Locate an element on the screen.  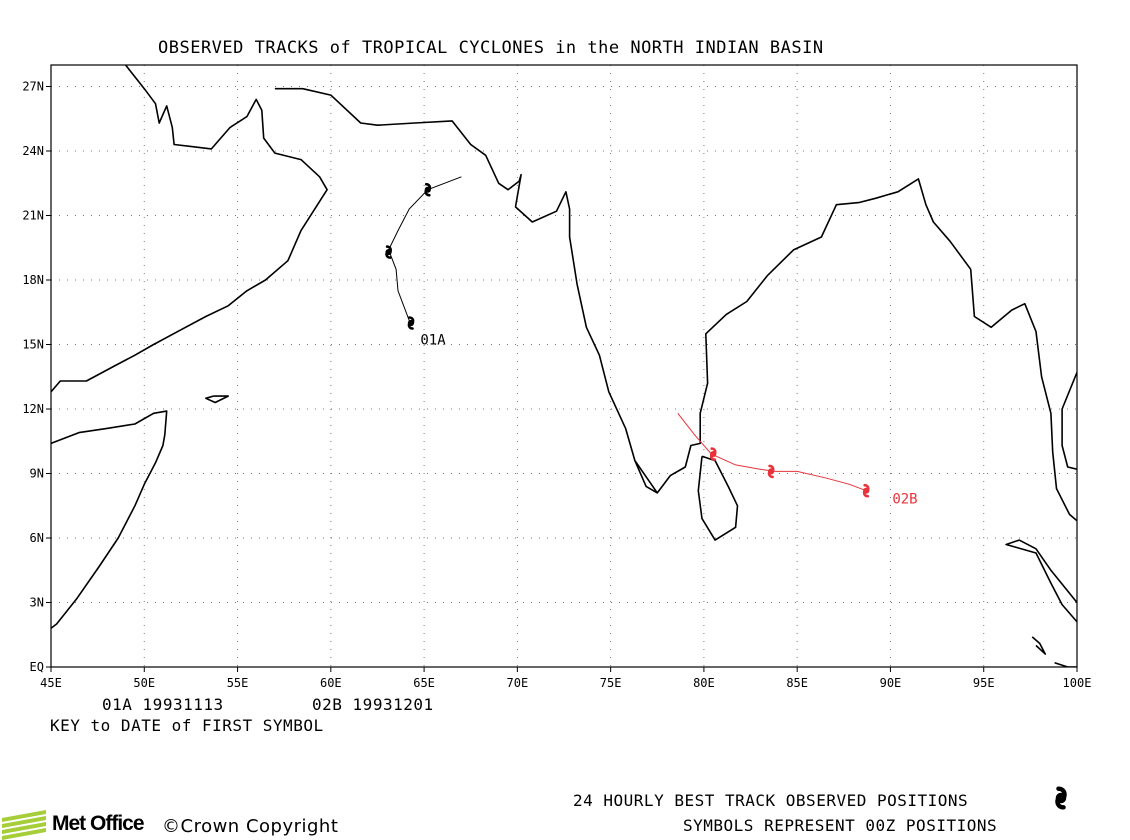
x-tick-label: 90E is located at coordinates (891, 683).